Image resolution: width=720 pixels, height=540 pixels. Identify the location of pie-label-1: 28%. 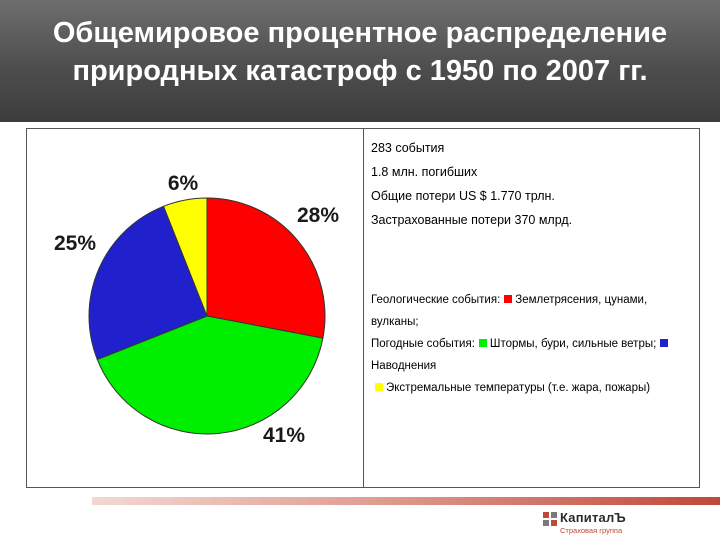
(318, 215).